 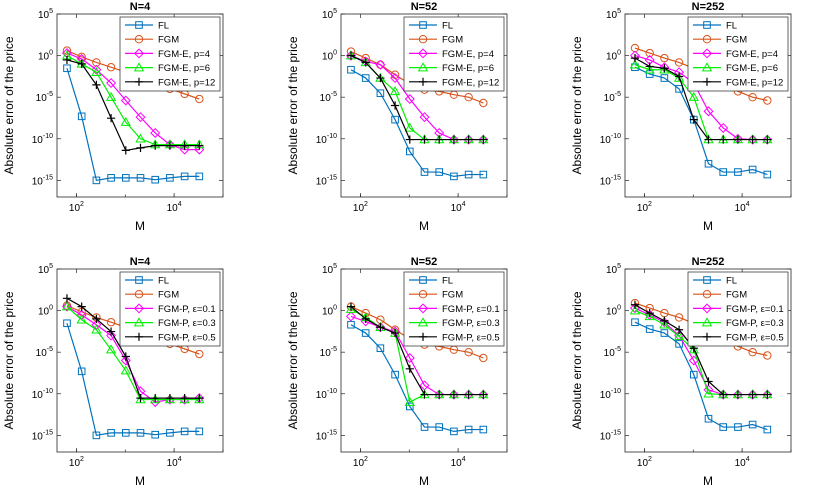 I want to click on legend-item-fgm-e-p-12: FGM-E, p=12, so click(x=738, y=82).